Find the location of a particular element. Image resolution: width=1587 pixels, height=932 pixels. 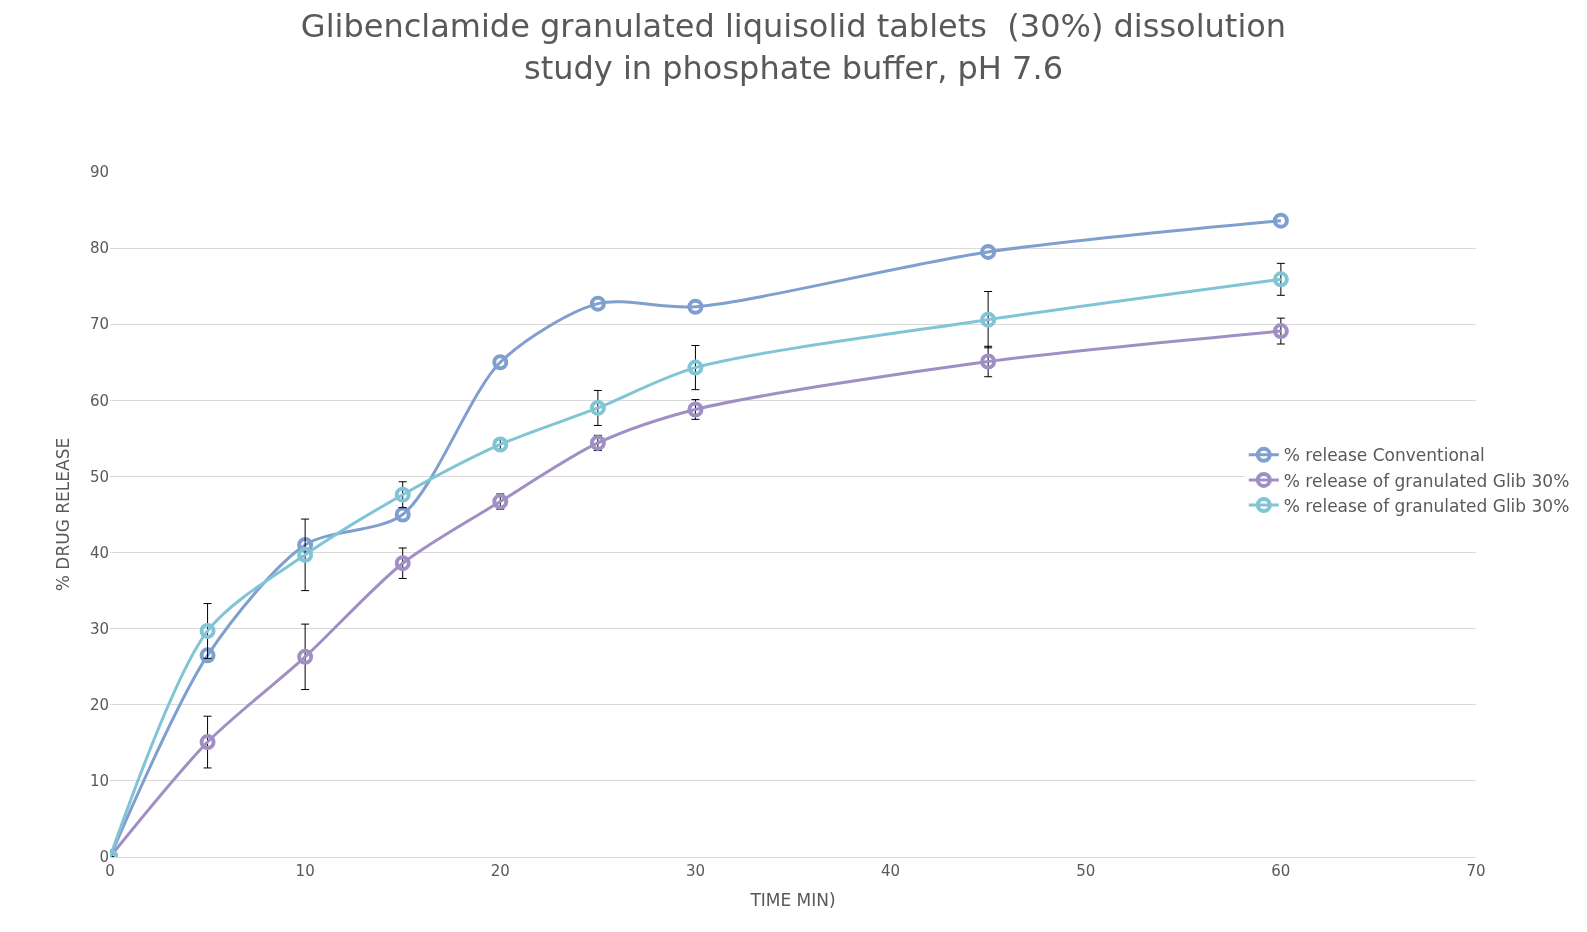

x-tick-label: 10 is located at coordinates (305, 871).